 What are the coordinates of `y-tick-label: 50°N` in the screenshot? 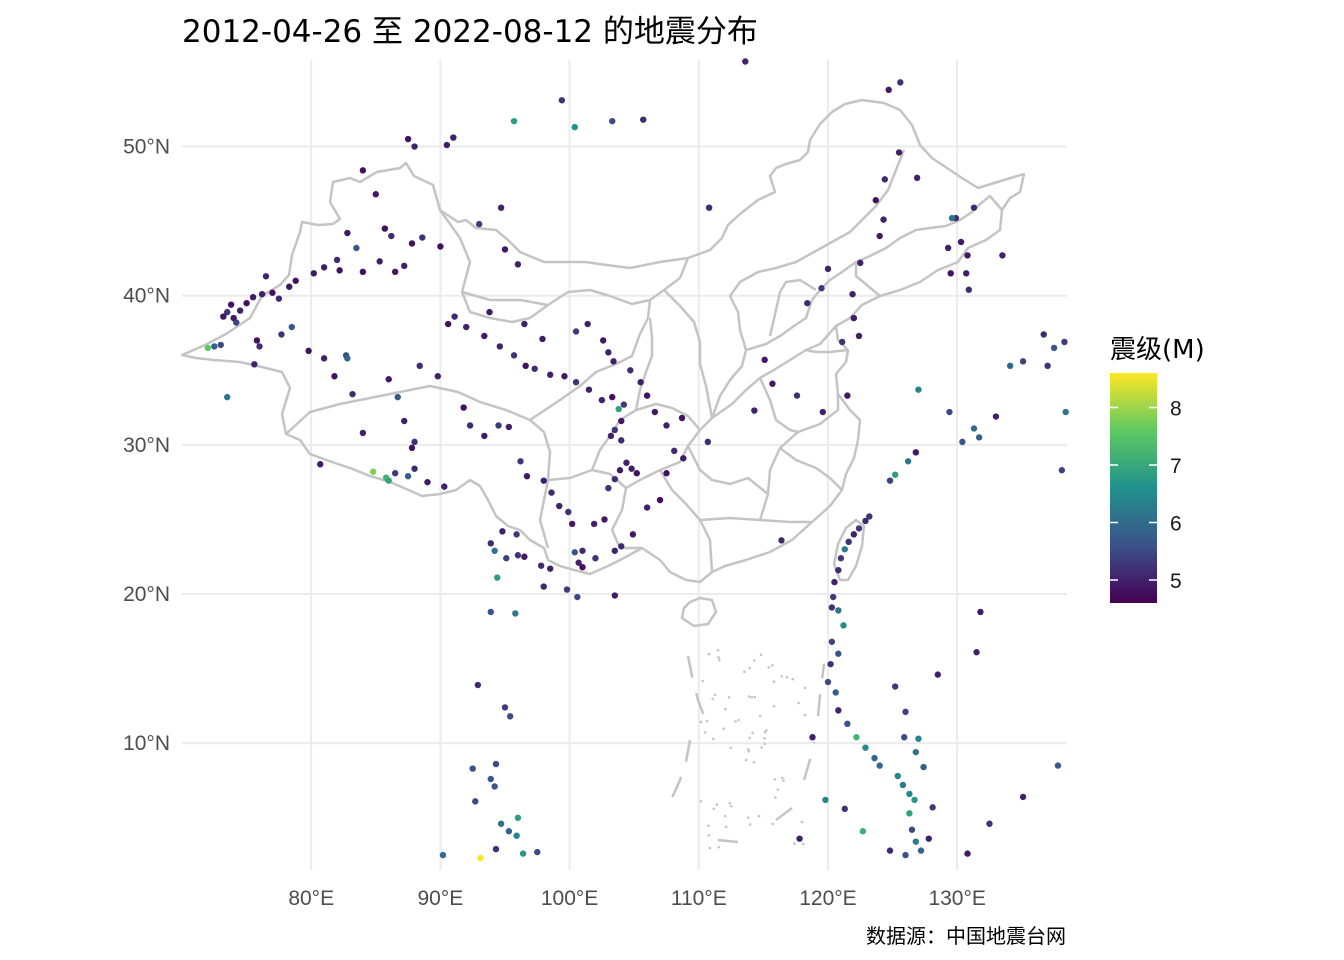 It's located at (146, 147).